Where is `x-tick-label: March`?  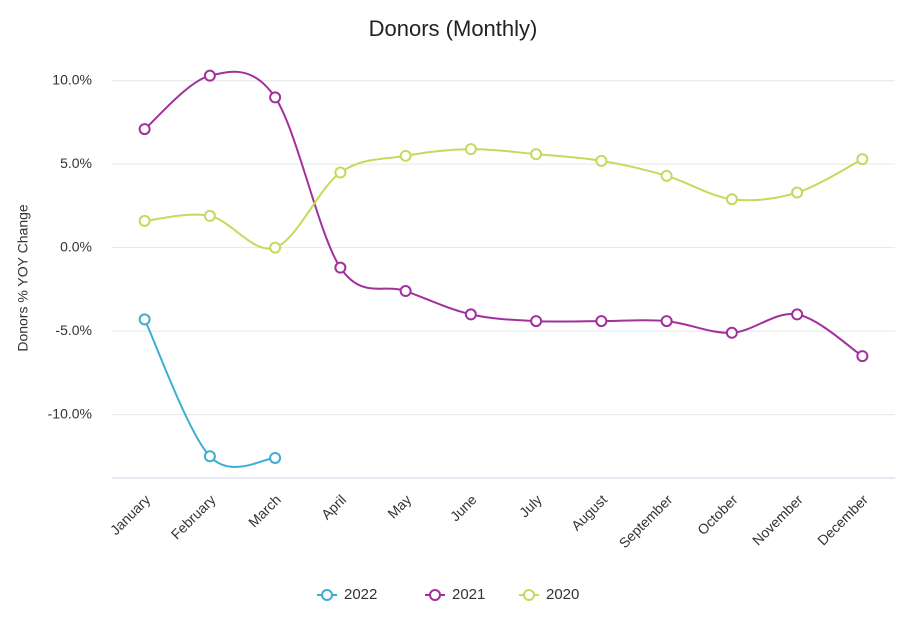
x-tick-label: March is located at coordinates (264, 510).